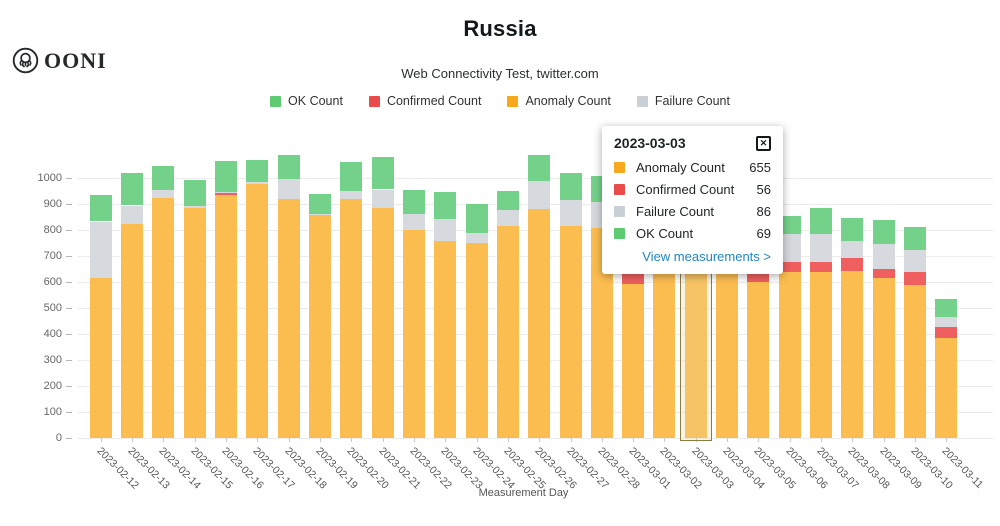  Describe the element at coordinates (683, 101) in the screenshot. I see `legend-item-failure: Failure Count` at that location.